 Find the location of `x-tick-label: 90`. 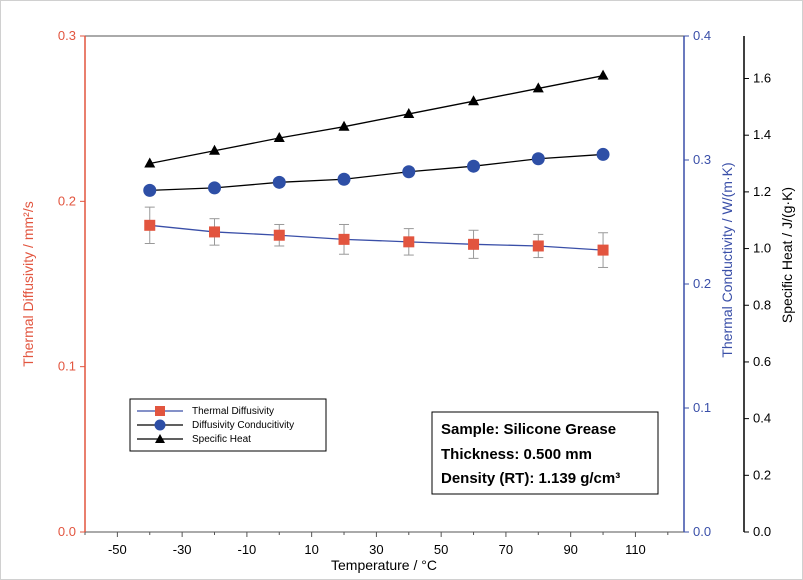

x-tick-label: 90 is located at coordinates (570, 549).